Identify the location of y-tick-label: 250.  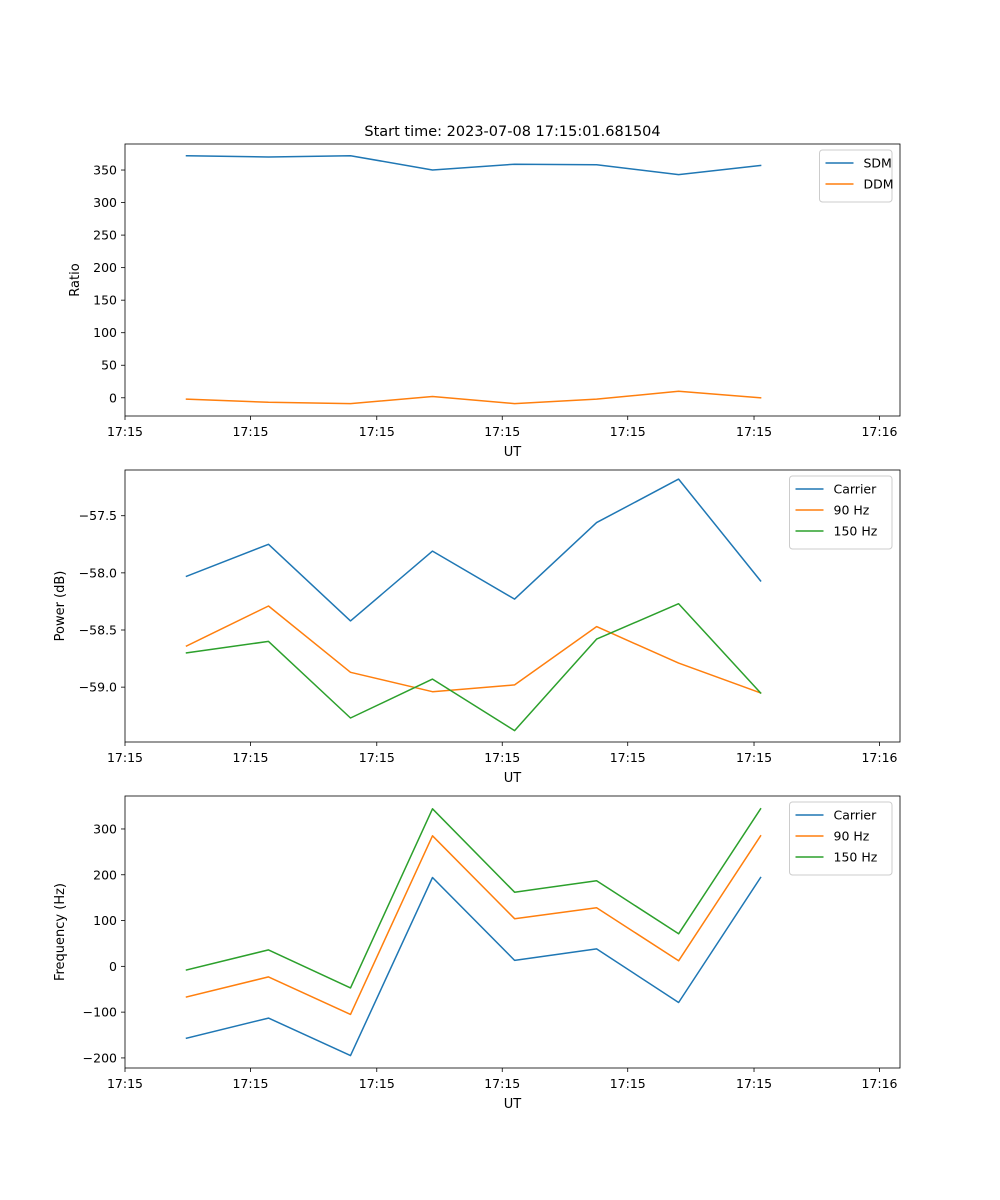
(105, 235).